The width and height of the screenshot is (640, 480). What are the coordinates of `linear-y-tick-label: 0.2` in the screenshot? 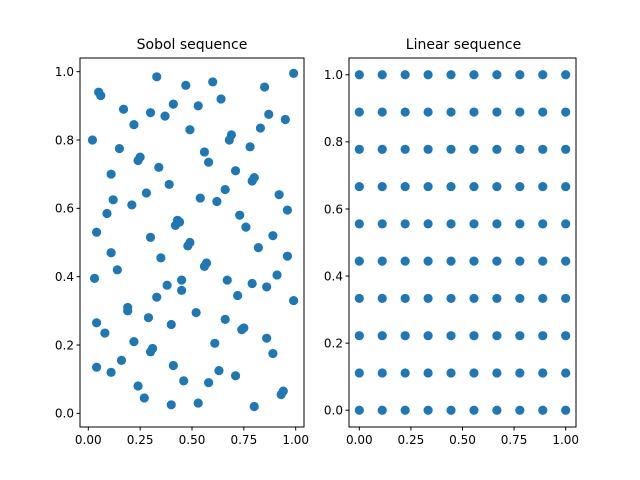 It's located at (333, 343).